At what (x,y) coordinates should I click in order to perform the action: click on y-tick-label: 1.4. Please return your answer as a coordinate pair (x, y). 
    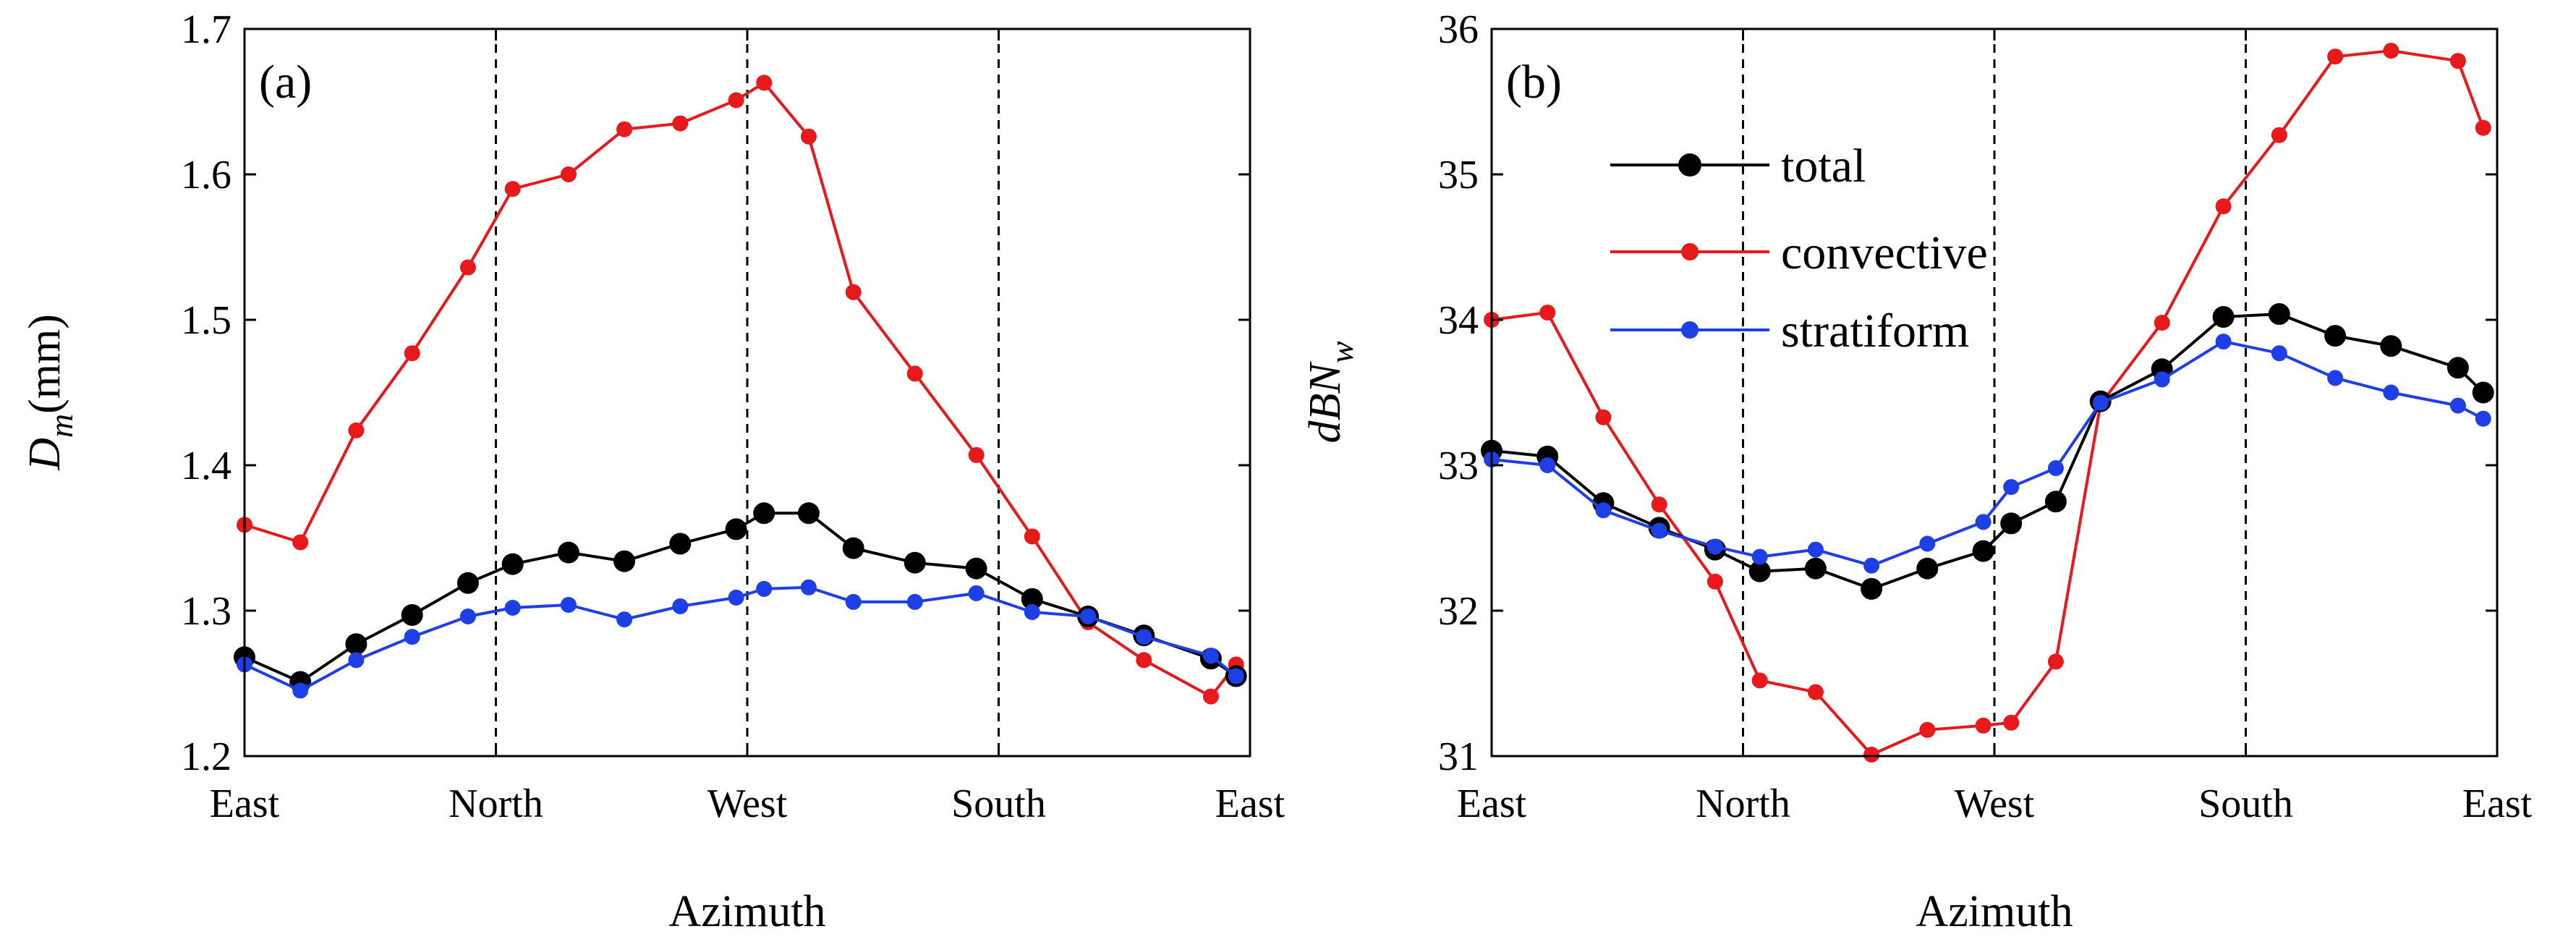
    Looking at the image, I should click on (206, 466).